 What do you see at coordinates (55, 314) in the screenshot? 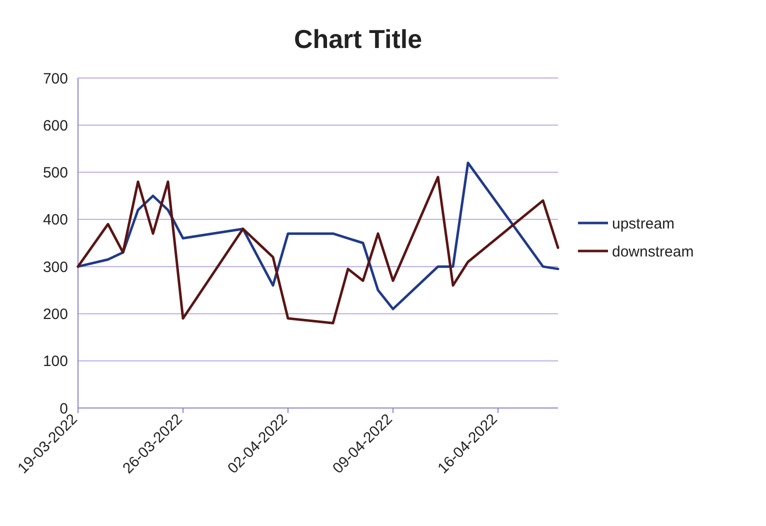
I see `y-tick-label: 200` at bounding box center [55, 314].